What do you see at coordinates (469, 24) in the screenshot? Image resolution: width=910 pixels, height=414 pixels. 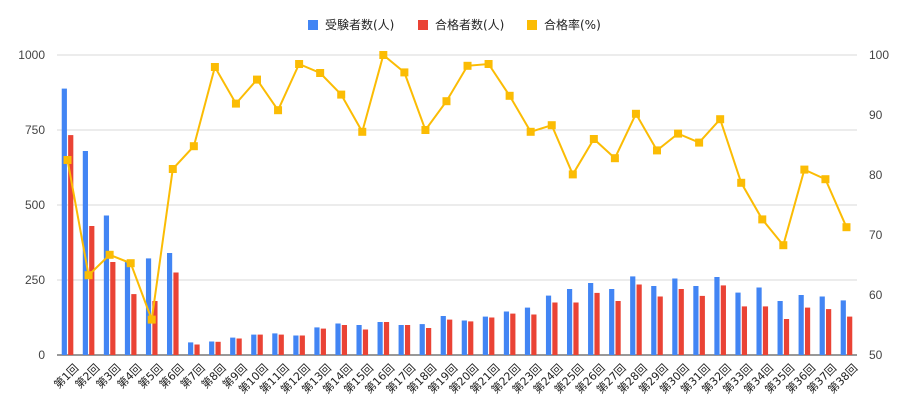 I see `legend-label: 合格者数(人)` at bounding box center [469, 24].